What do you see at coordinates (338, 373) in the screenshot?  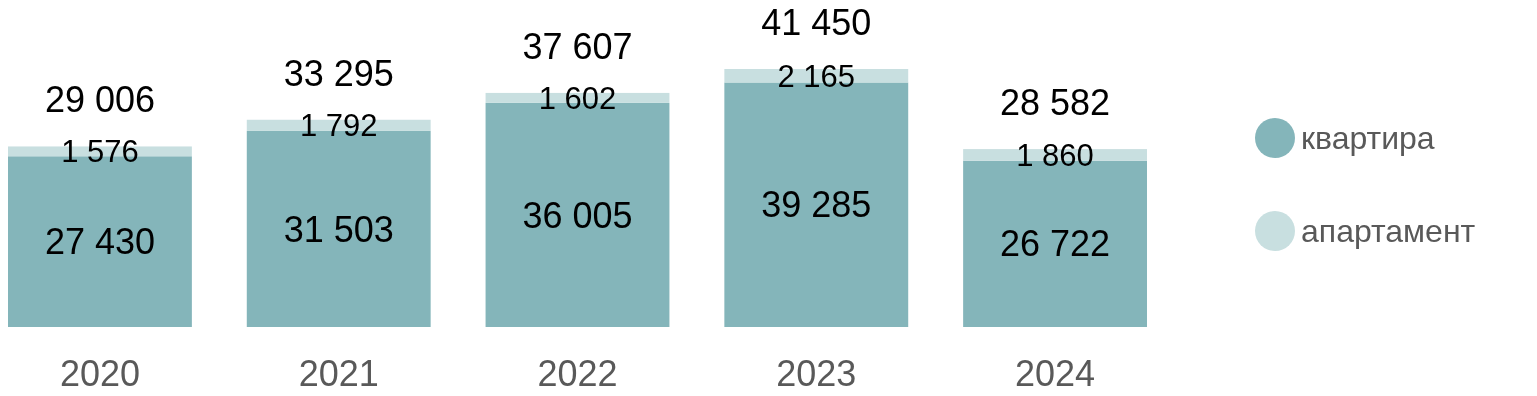 I see `x-tick-label: 2021` at bounding box center [338, 373].